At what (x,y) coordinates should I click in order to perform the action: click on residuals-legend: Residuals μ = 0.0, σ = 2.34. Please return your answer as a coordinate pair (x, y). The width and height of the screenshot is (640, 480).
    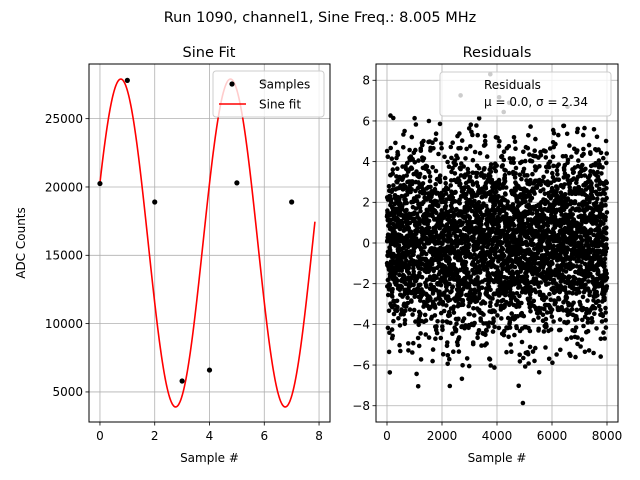
    Looking at the image, I should click on (525, 94).